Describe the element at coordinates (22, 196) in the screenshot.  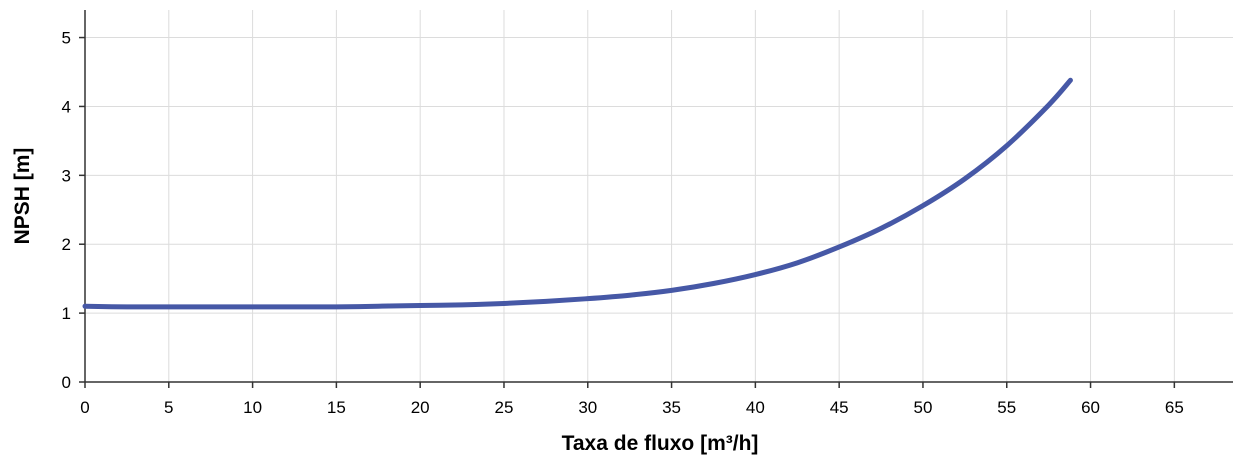
I see `y-axis-title: NPSH [m]` at that location.